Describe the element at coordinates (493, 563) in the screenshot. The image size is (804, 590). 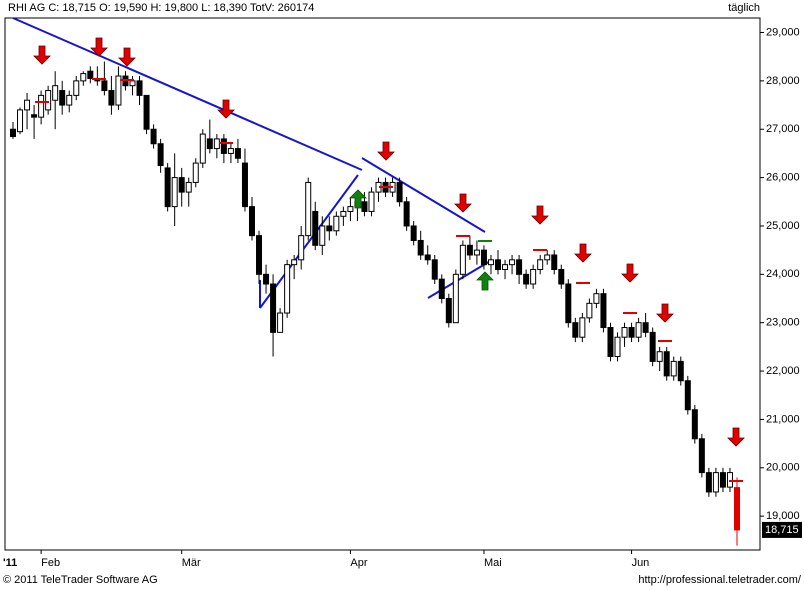
I see `x-tick-label: Mai` at that location.